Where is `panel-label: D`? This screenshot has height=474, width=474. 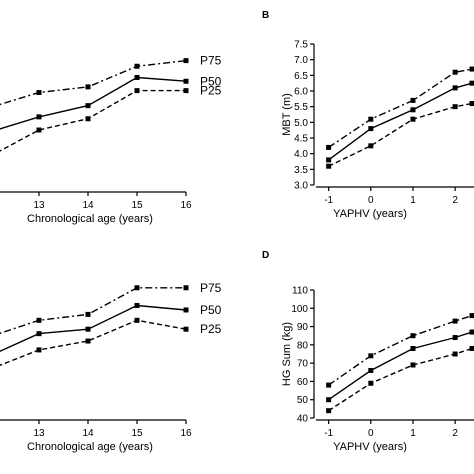
panel-label: D is located at coordinates (265, 255).